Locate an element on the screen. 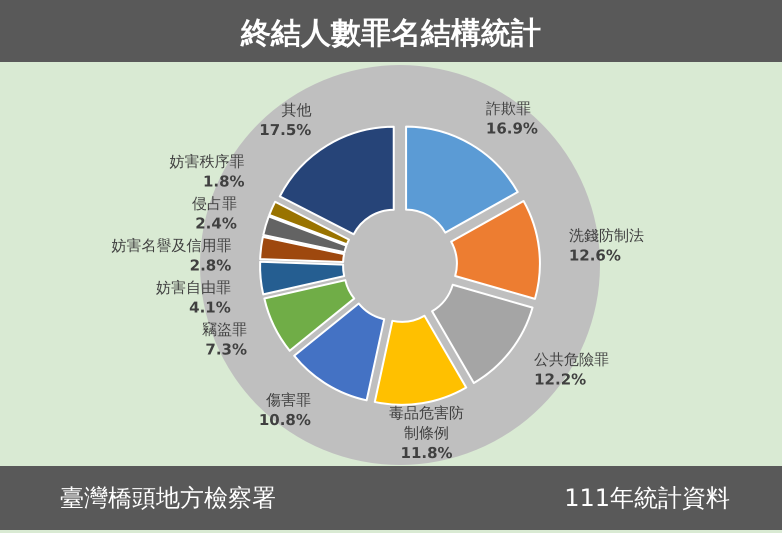 The image size is (782, 533). chart-title: 終結人數罪名結構統計 is located at coordinates (390, 33).